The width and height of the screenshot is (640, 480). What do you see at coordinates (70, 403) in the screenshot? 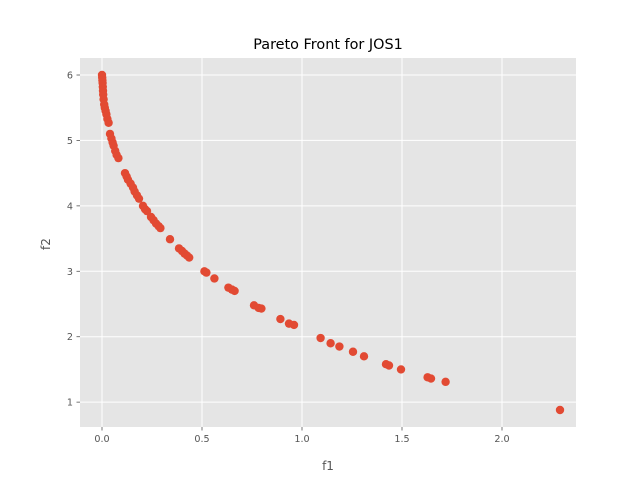
I see `y-tick-label: 1` at bounding box center [70, 403].